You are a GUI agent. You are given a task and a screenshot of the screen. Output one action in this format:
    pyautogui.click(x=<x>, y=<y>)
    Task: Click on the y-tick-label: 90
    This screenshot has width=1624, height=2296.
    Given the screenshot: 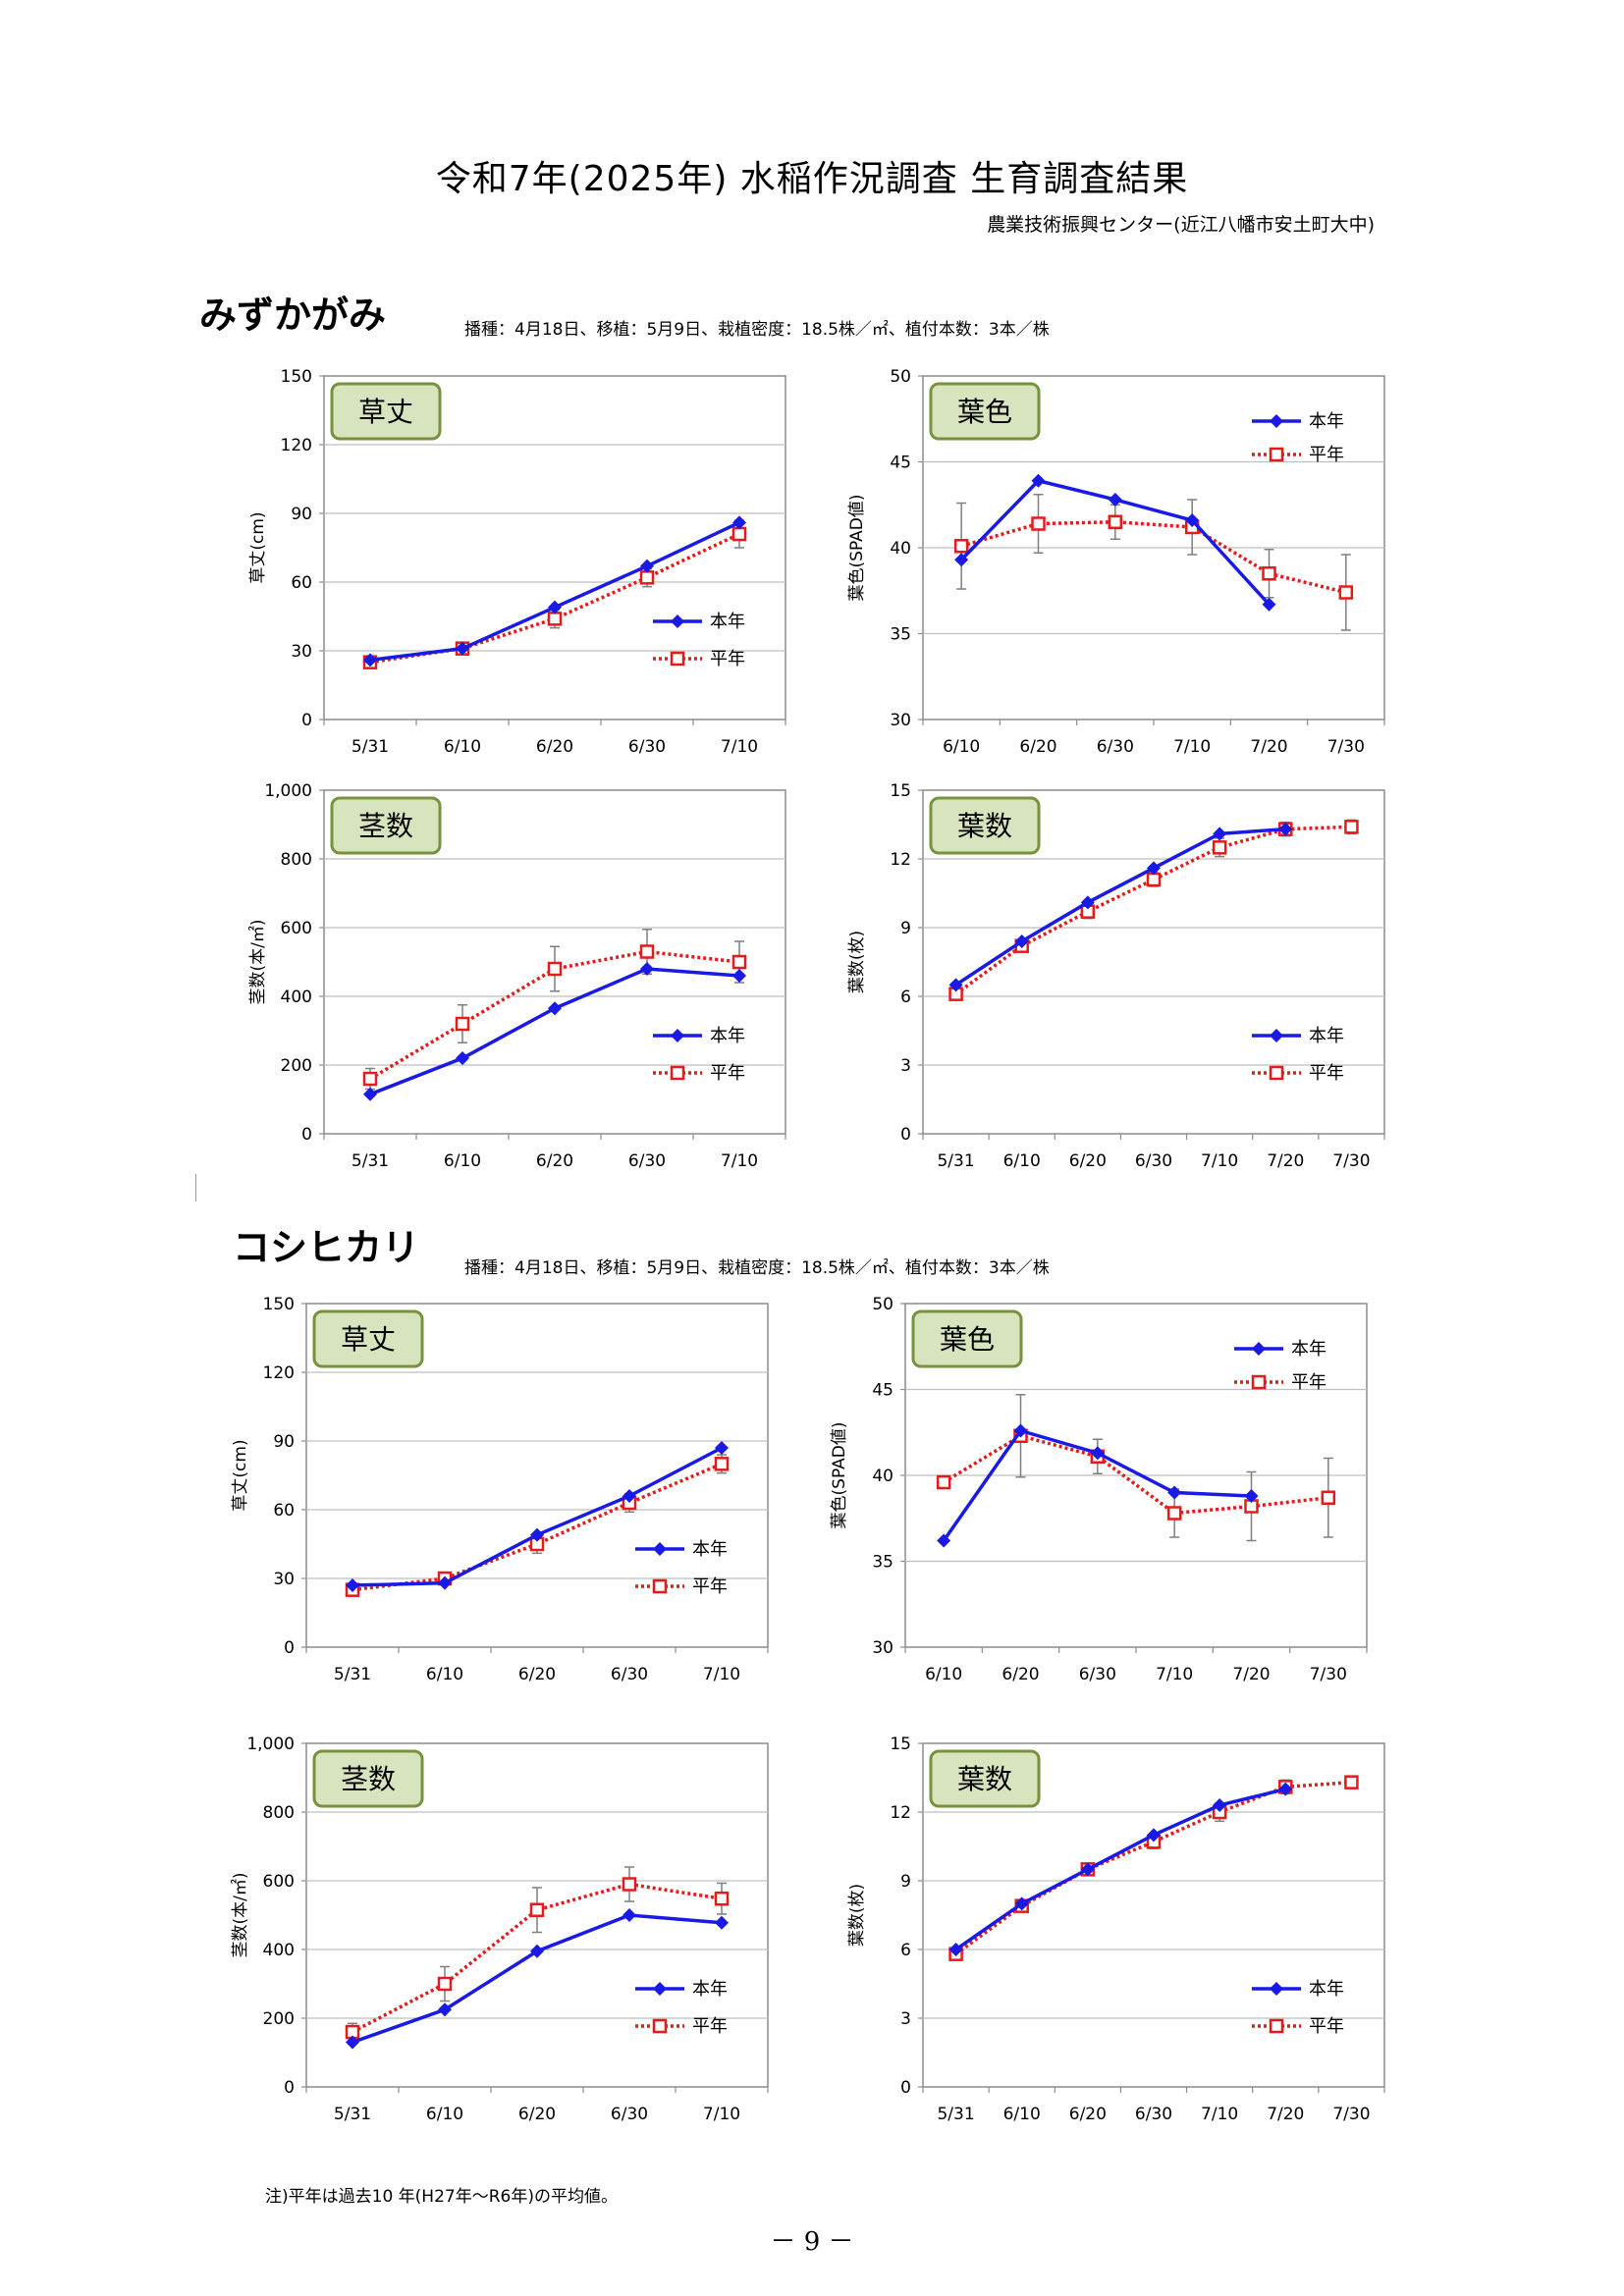 What is the action you would take?
    pyautogui.click(x=284, y=1442)
    